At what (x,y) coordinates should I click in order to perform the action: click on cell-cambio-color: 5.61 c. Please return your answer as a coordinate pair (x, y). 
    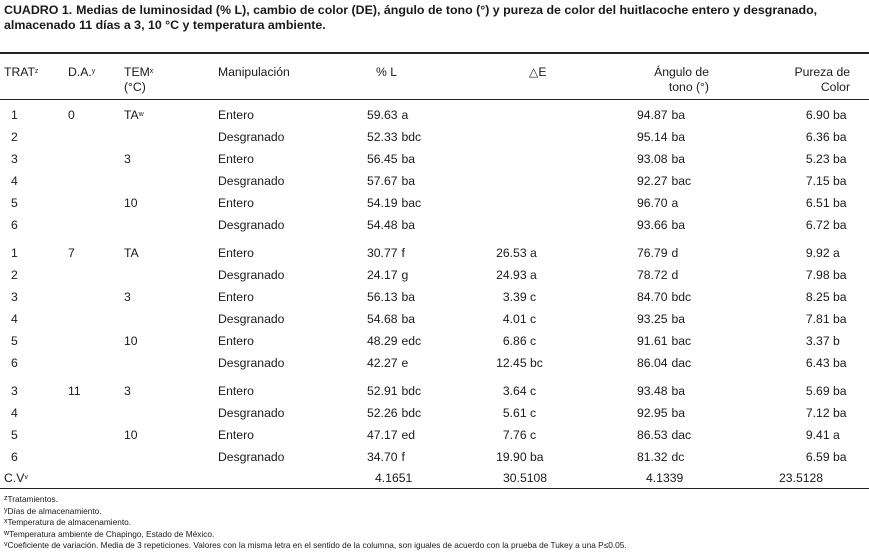
    Looking at the image, I should click on (519, 413).